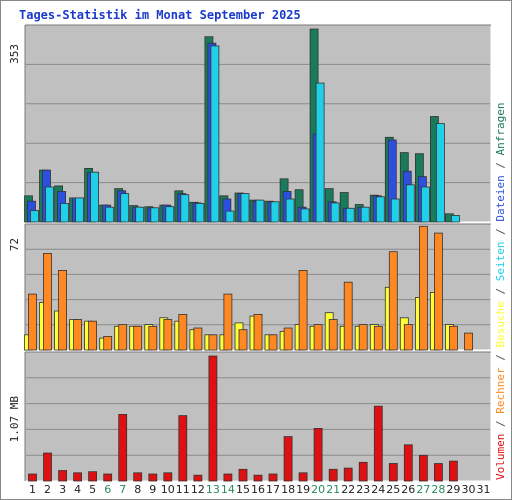  Describe the element at coordinates (258, 489) in the screenshot. I see `x-tick-label-16: 16` at that location.